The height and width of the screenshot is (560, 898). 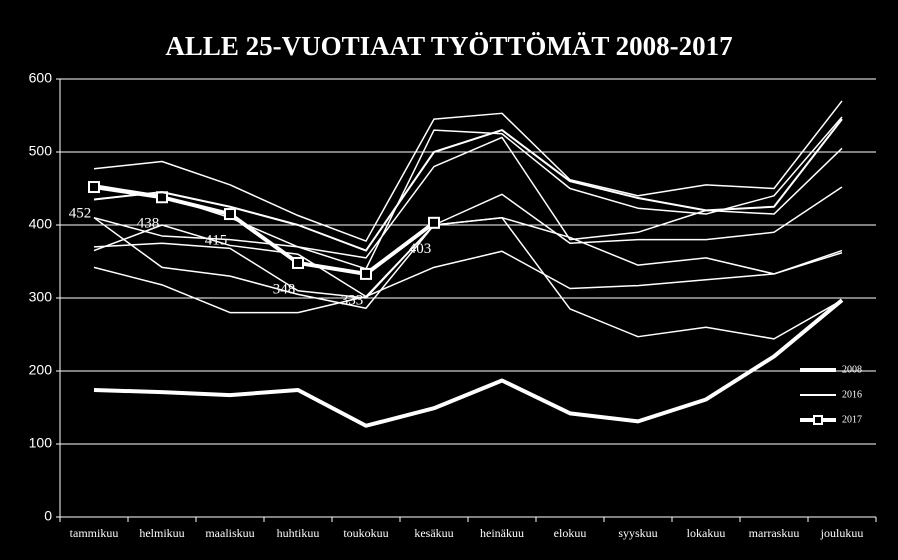 What do you see at coordinates (852, 394) in the screenshot?
I see `legend-label: 2016` at bounding box center [852, 394].